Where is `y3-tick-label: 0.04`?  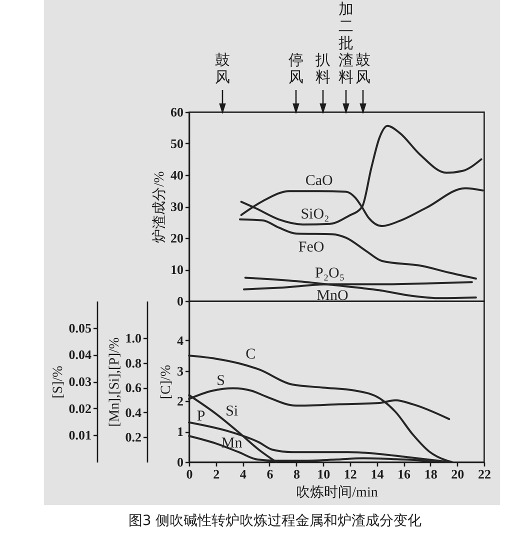
y3-tick-label: 0.04 is located at coordinates (80, 354).